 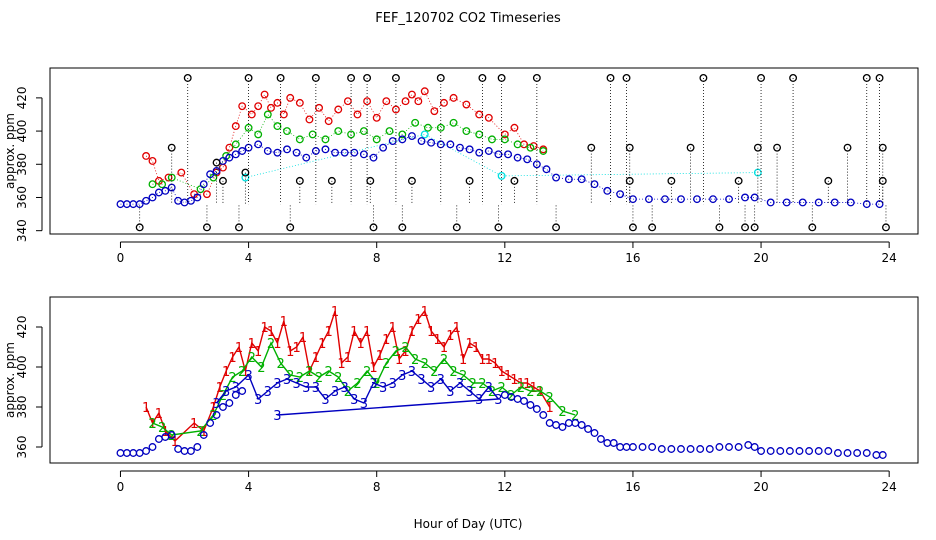 What do you see at coordinates (249, 258) in the screenshot?
I see `x-tick-label: 4` at bounding box center [249, 258].